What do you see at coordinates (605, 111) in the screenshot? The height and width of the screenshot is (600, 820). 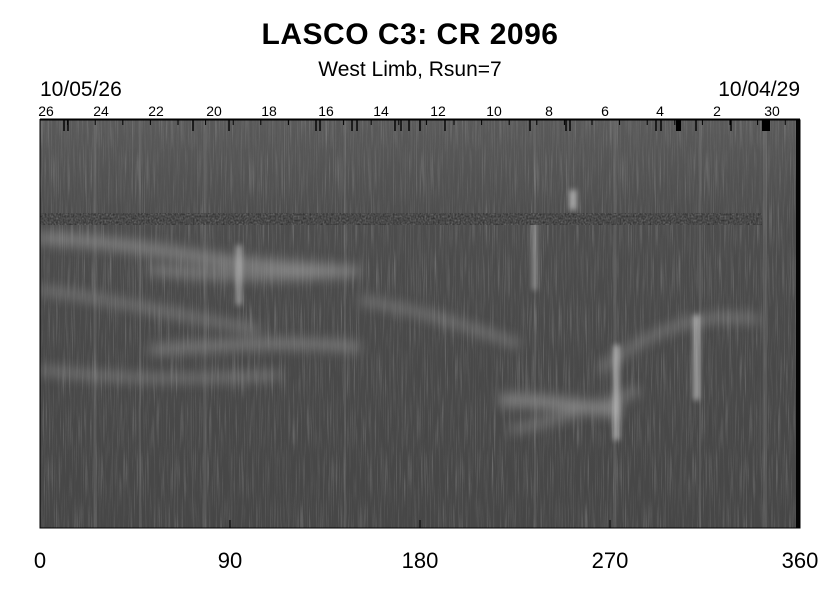 I see `day-tick-label: 6` at bounding box center [605, 111].